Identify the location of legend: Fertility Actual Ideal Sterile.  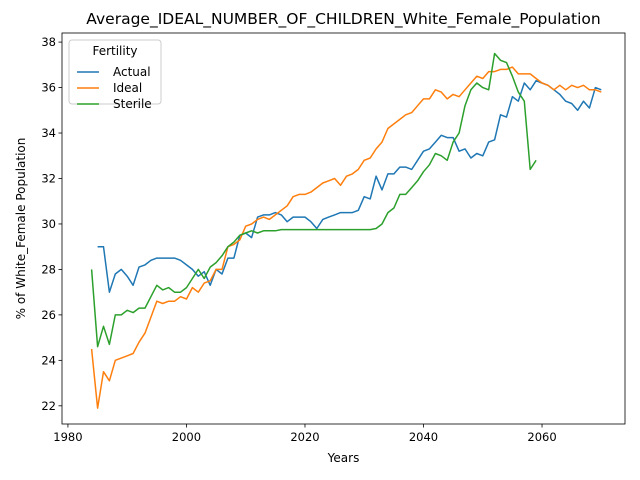
(115, 75).